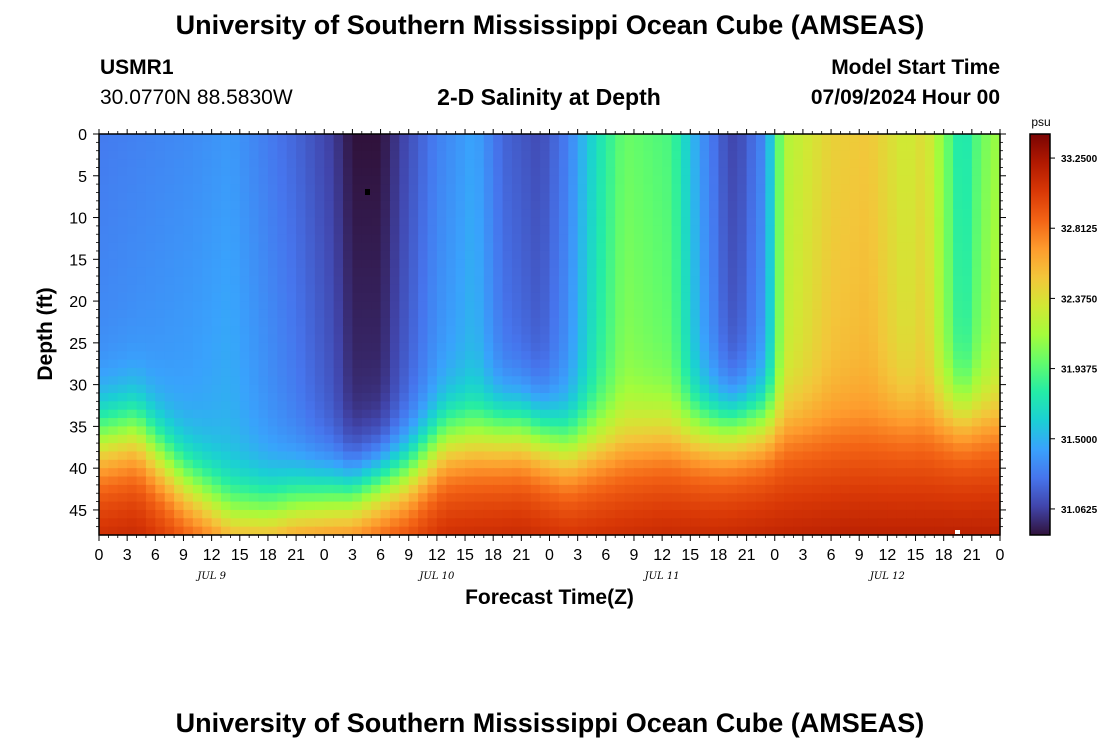 The image size is (1100, 750). I want to click on x-tick-label: 9, so click(859, 555).